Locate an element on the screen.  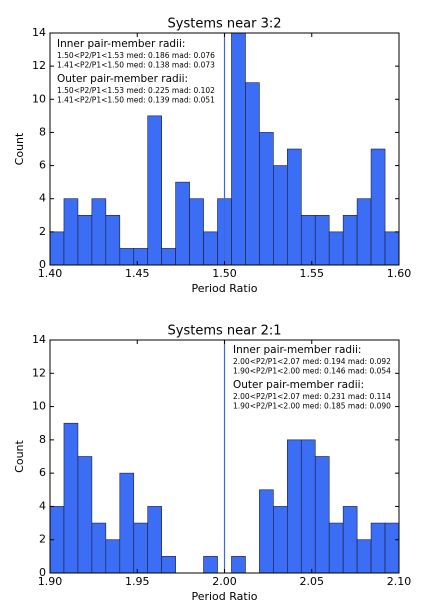
annotation-line: 1.41<P2/P1<1.50 med: 0.139 mad: 0.051 is located at coordinates (136, 100).